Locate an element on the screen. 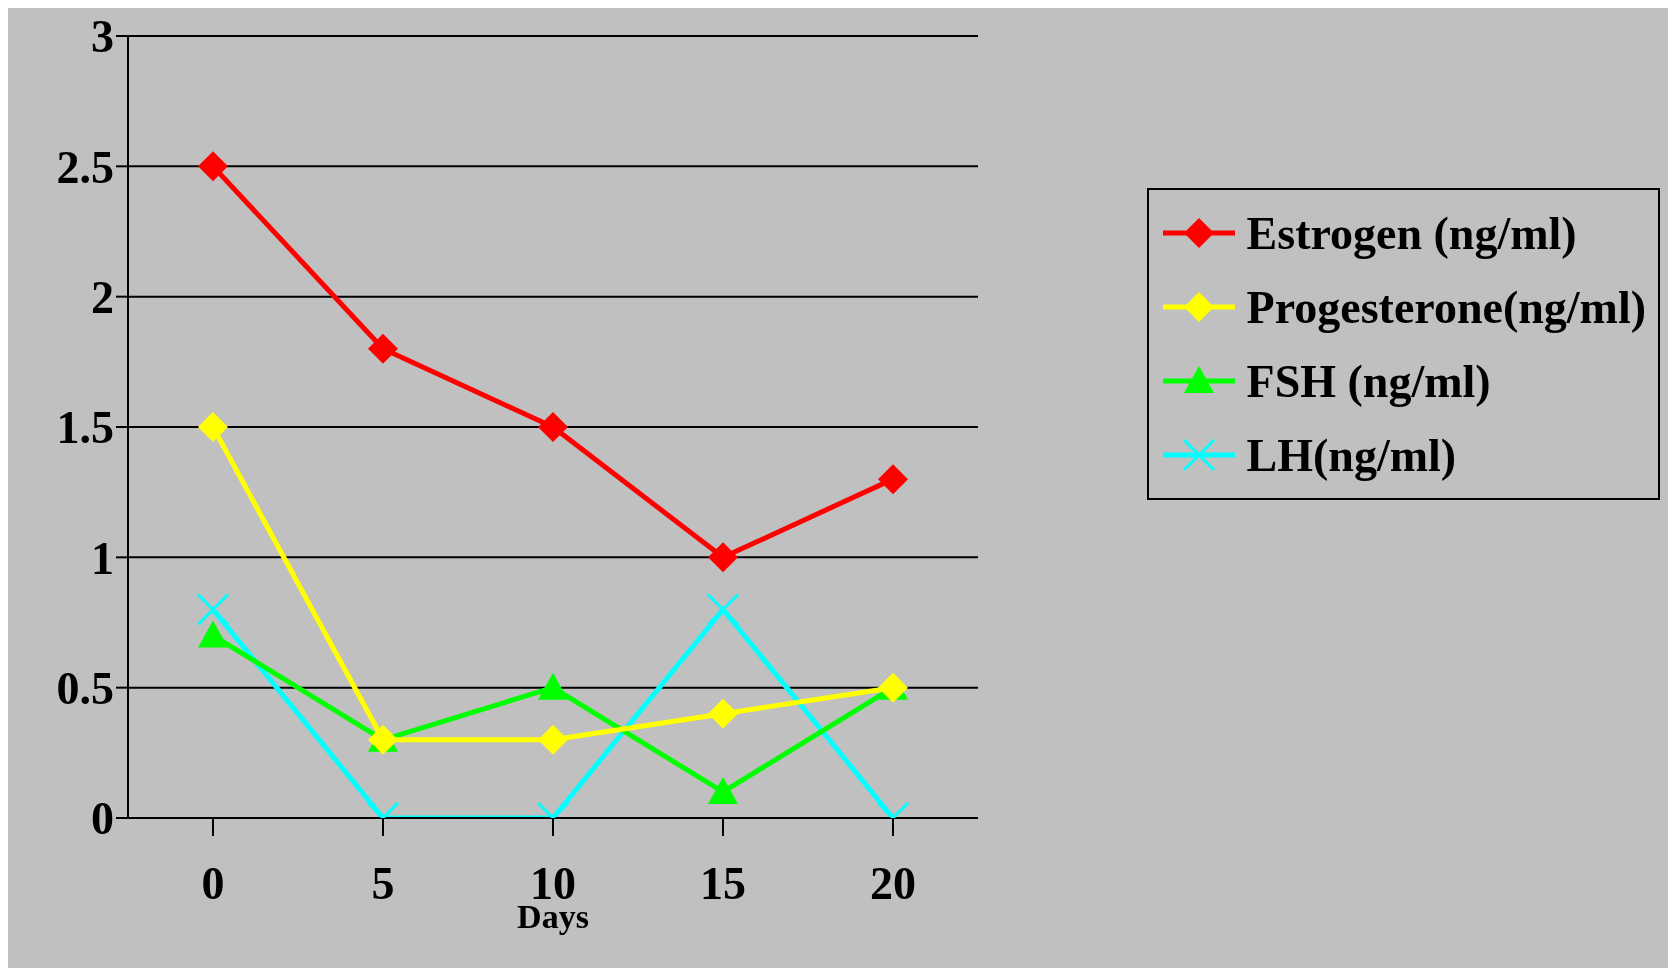 This screenshot has height=977, width=1676. y-tick-label: 3 is located at coordinates (102, 37).